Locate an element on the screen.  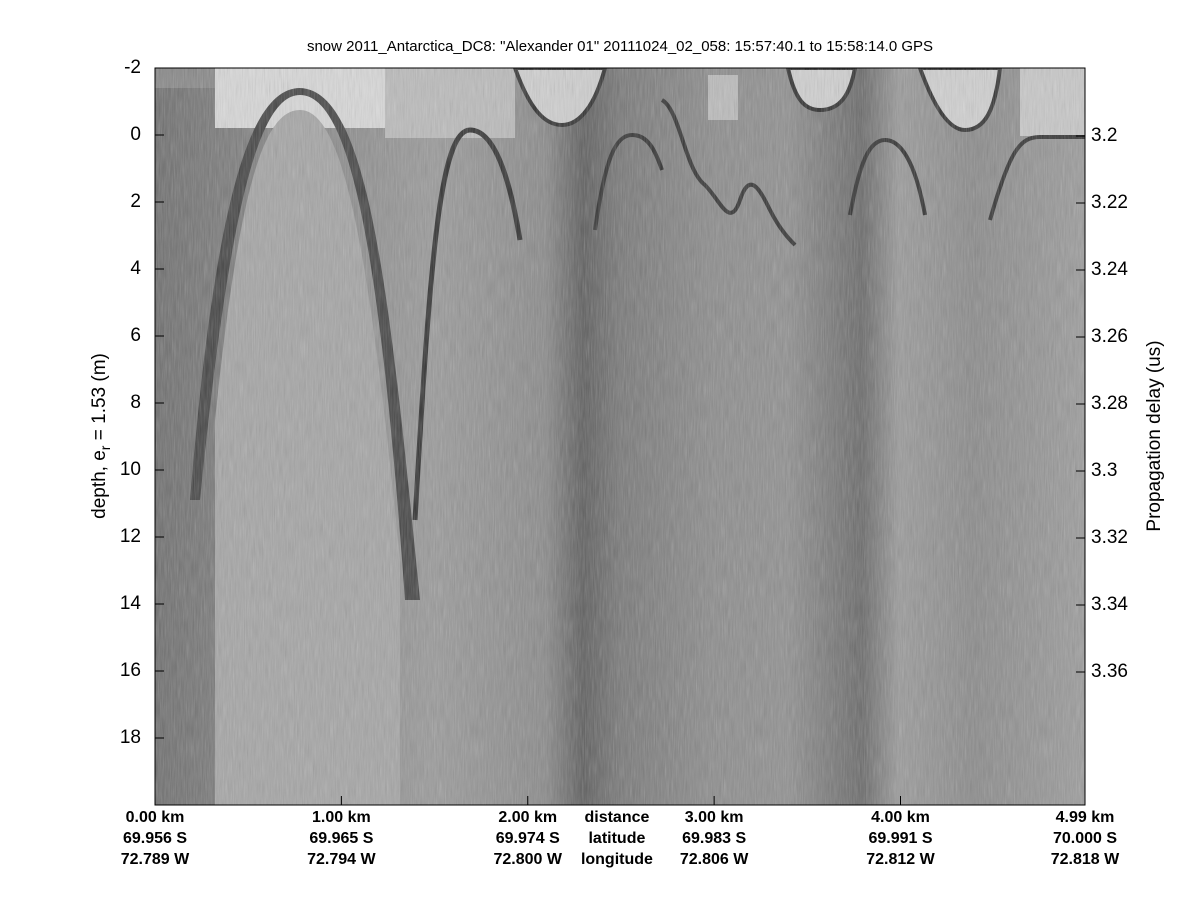
x-tick-latitude: 69.991 S is located at coordinates (900, 838).